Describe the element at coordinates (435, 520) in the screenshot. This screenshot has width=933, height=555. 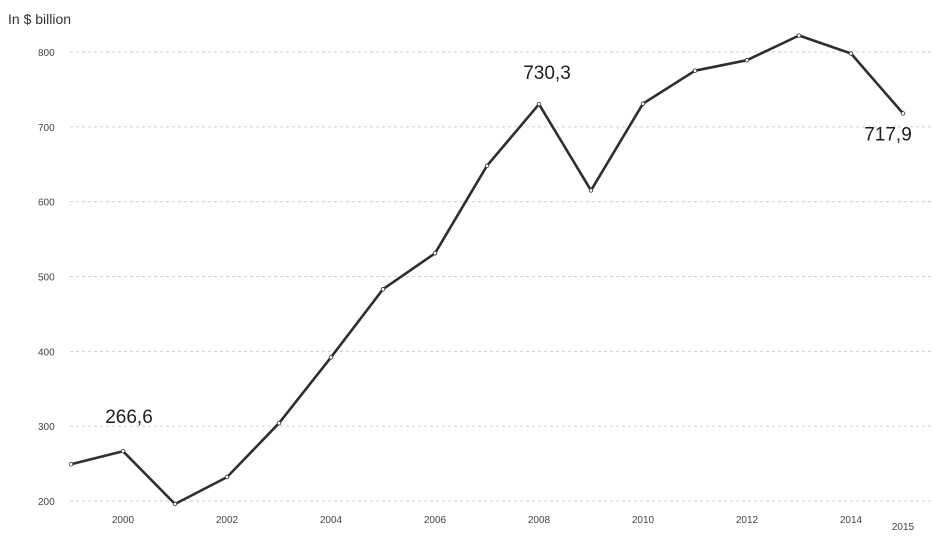
I see `x-tick-label: 2006` at that location.